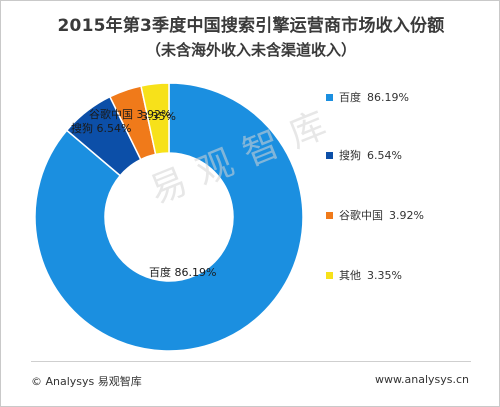 This screenshot has height=407, width=500. I want to click on footer-divider, so click(251, 361).